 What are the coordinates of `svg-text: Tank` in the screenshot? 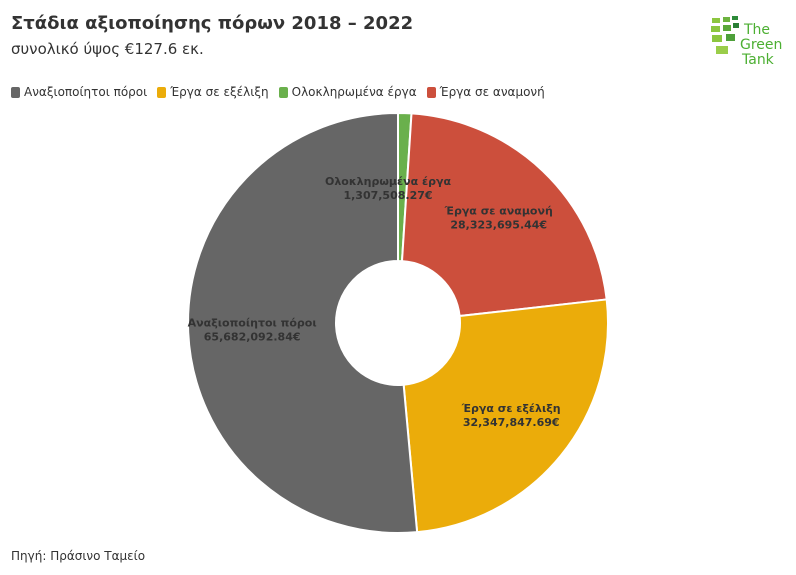 It's located at (758, 60).